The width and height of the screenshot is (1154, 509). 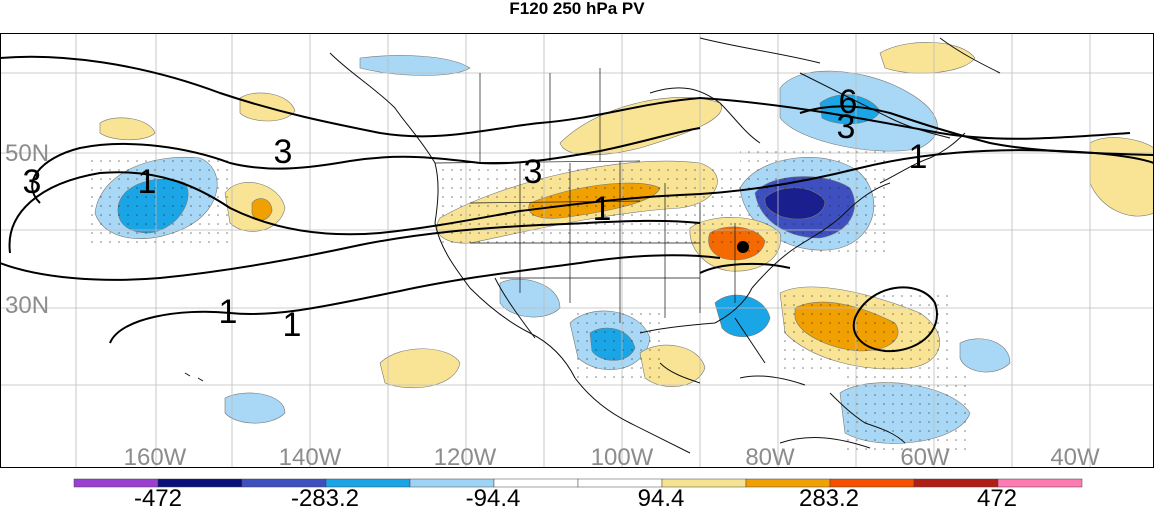 What do you see at coordinates (493, 497) in the screenshot?
I see `colorbar-label: -94.4` at bounding box center [493, 497].